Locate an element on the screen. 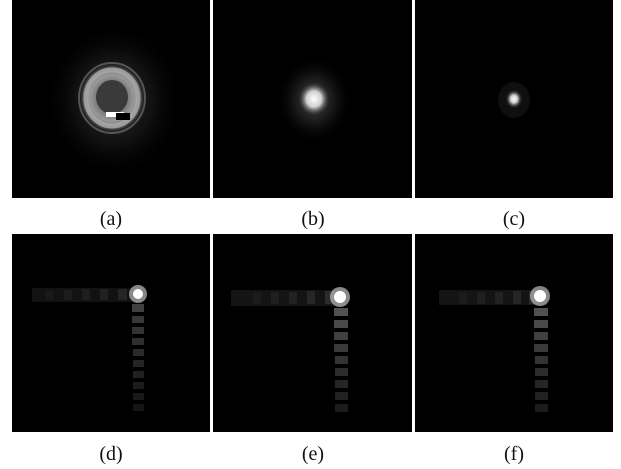 Image resolution: width=621 pixels, height=469 pixels. small-spot-image is located at coordinates (514, 99).